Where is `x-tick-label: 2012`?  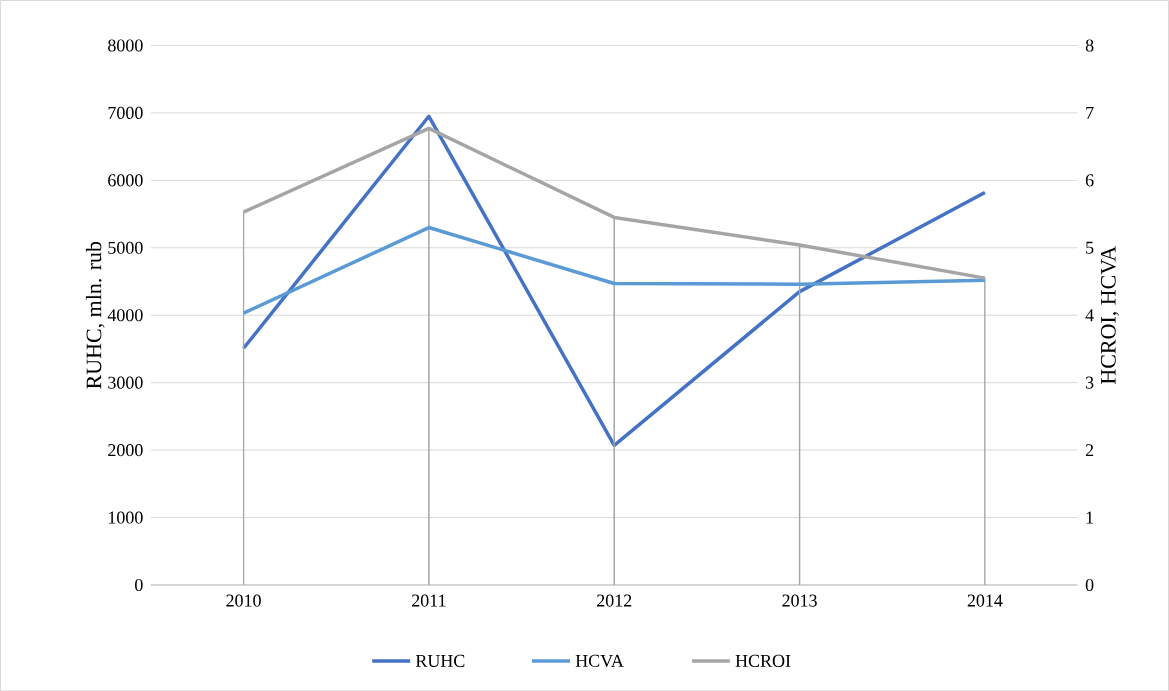 x-tick-label: 2012 is located at coordinates (614, 600).